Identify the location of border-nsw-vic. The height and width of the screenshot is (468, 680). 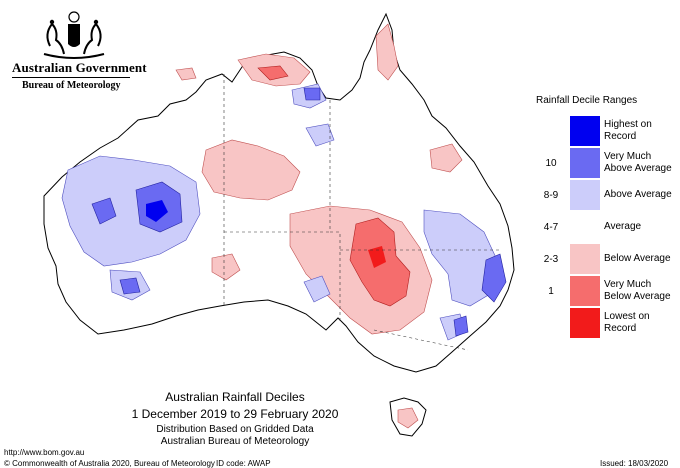
(421, 340).